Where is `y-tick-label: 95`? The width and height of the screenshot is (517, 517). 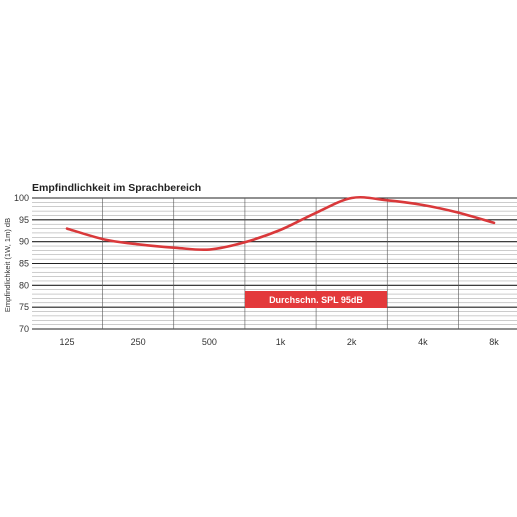 y-tick-label: 95 is located at coordinates (24, 220).